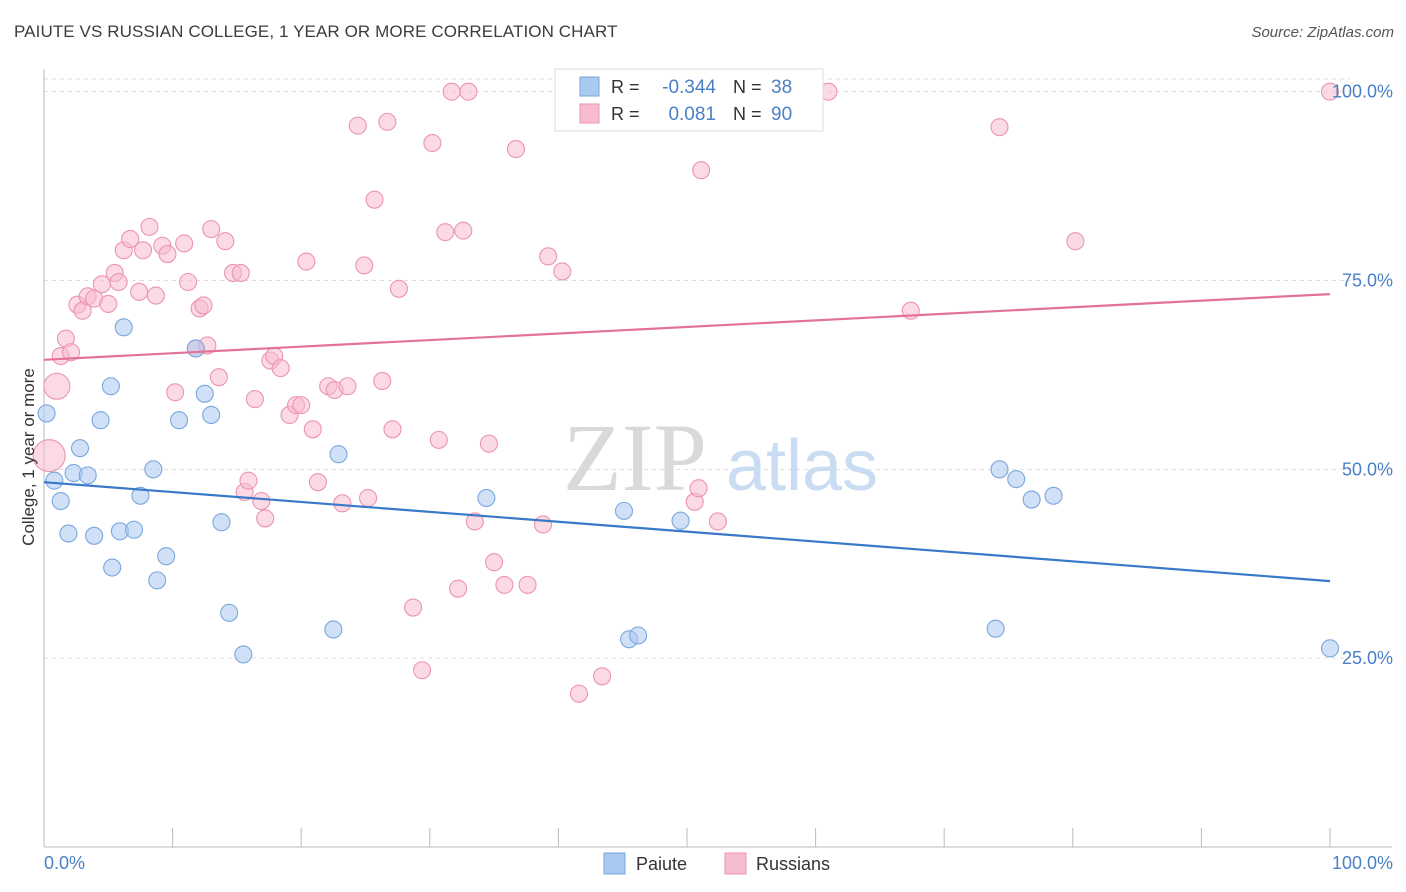  What do you see at coordinates (589, 113) in the screenshot?
I see `stats-swatch-russians` at bounding box center [589, 113].